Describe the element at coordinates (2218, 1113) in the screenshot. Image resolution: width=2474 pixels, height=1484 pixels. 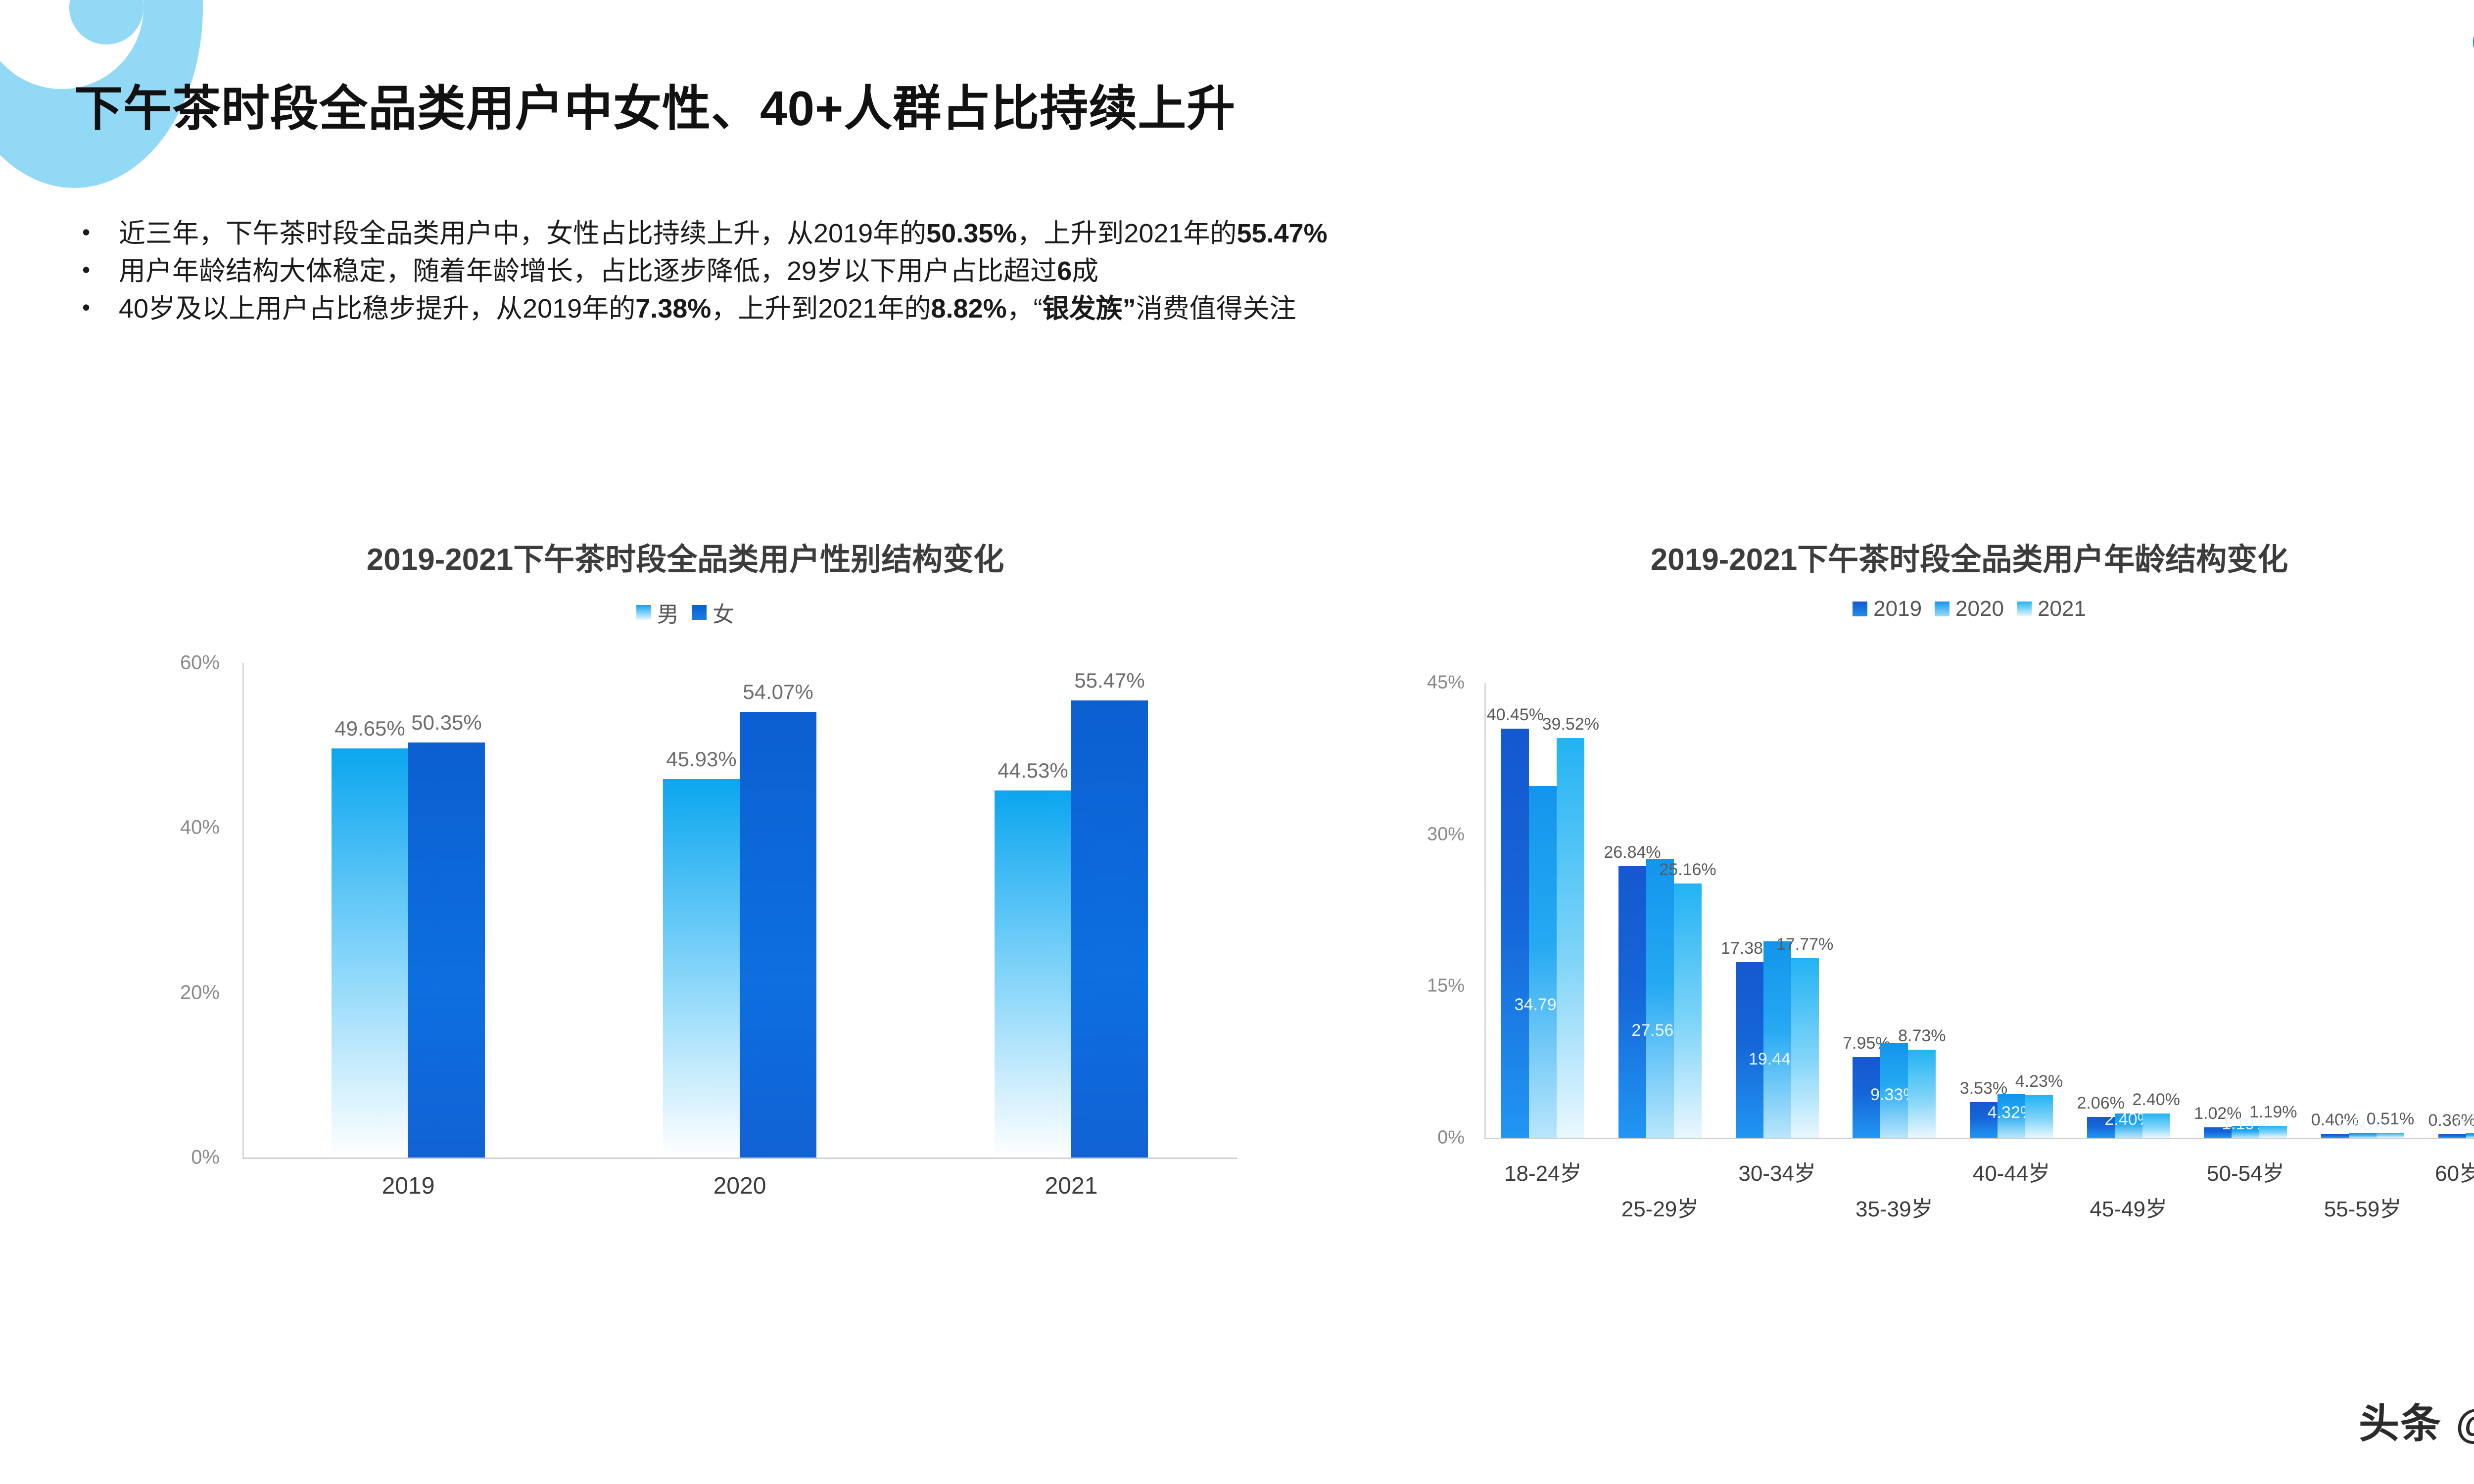
I see `bar-value-label: 1.02%` at that location.